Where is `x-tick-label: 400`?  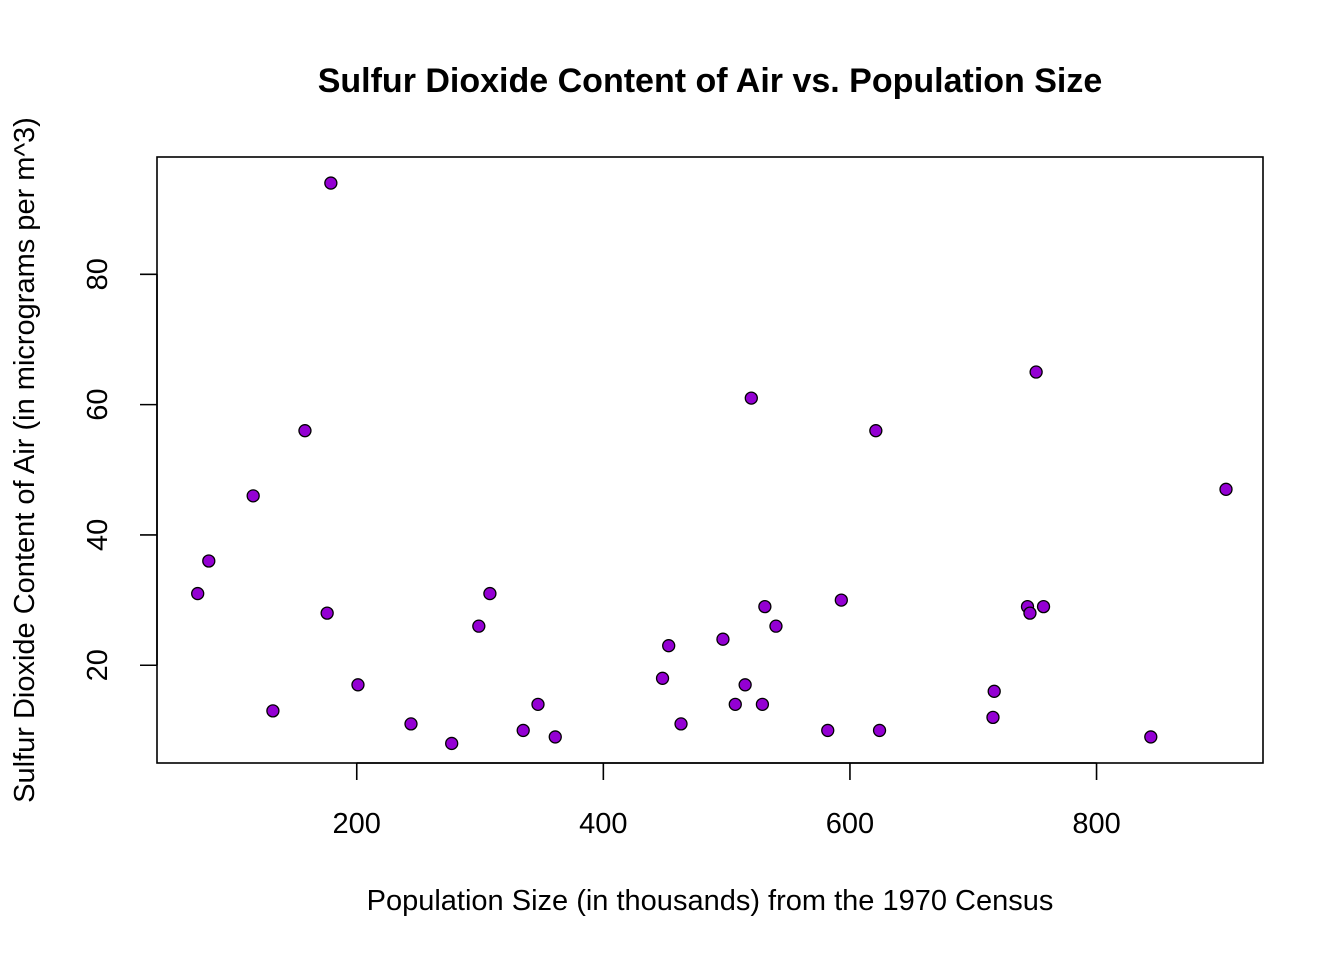 x-tick-label: 400 is located at coordinates (603, 824).